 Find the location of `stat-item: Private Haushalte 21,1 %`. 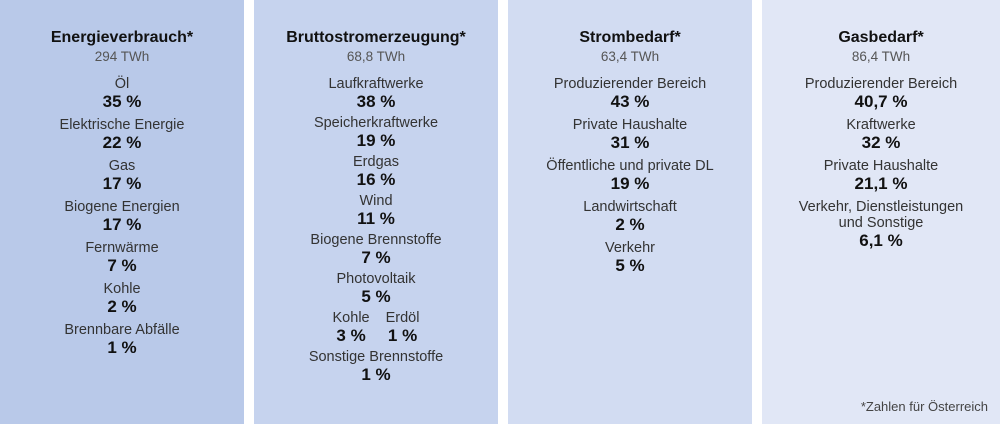

stat-item: Private Haushalte 21,1 % is located at coordinates (881, 176).